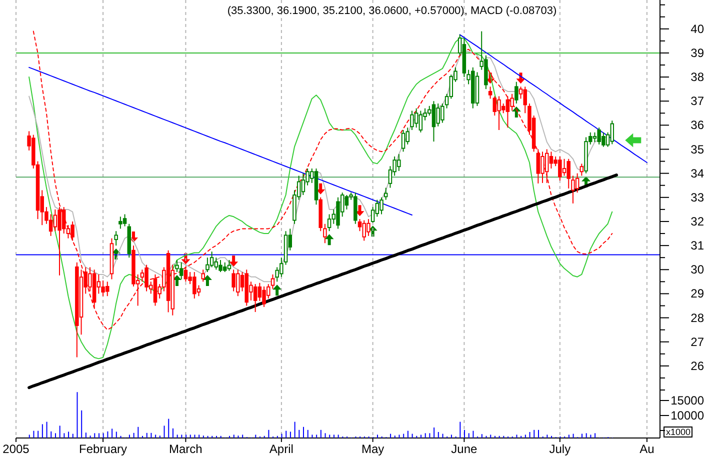 The image size is (709, 457). I want to click on chart-title: (35.3300, 36.1900, 35.2100, 36.0600, +0.57000), MACD (-0.08703), so click(392, 11).